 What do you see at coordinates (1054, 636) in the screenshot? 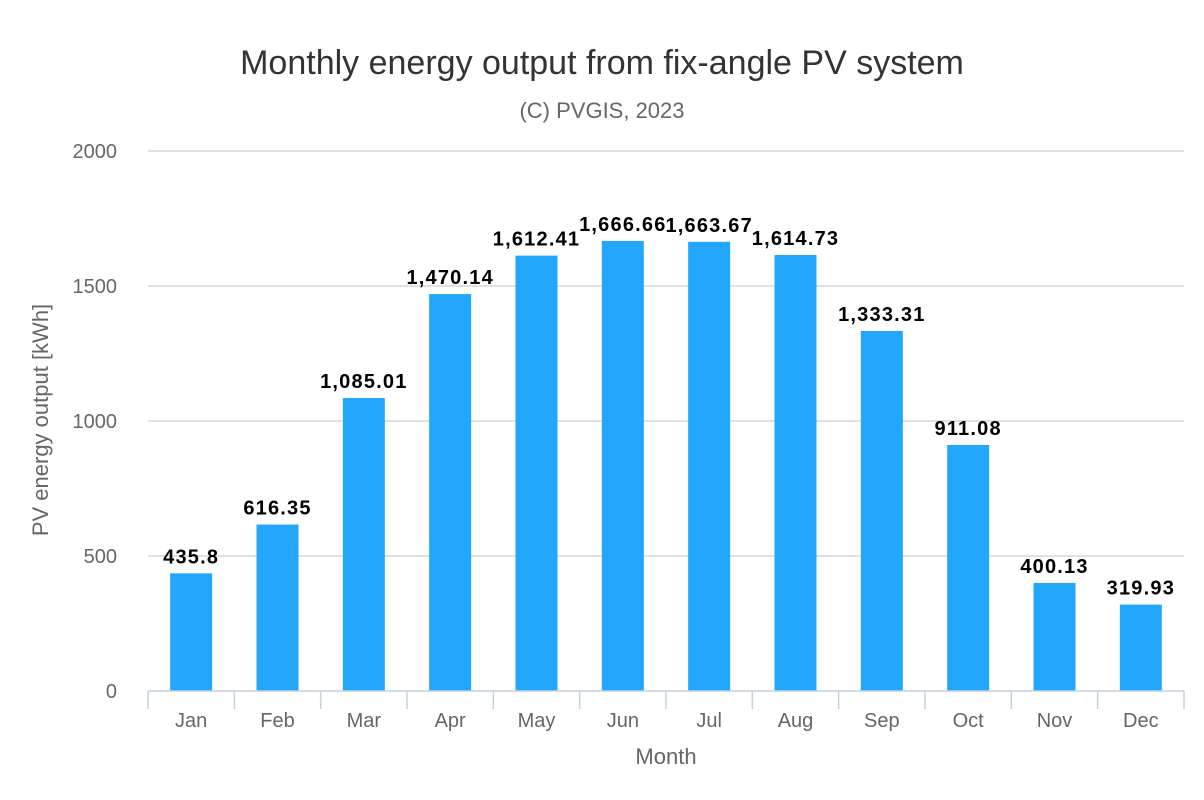
I see `bar-nov` at bounding box center [1054, 636].